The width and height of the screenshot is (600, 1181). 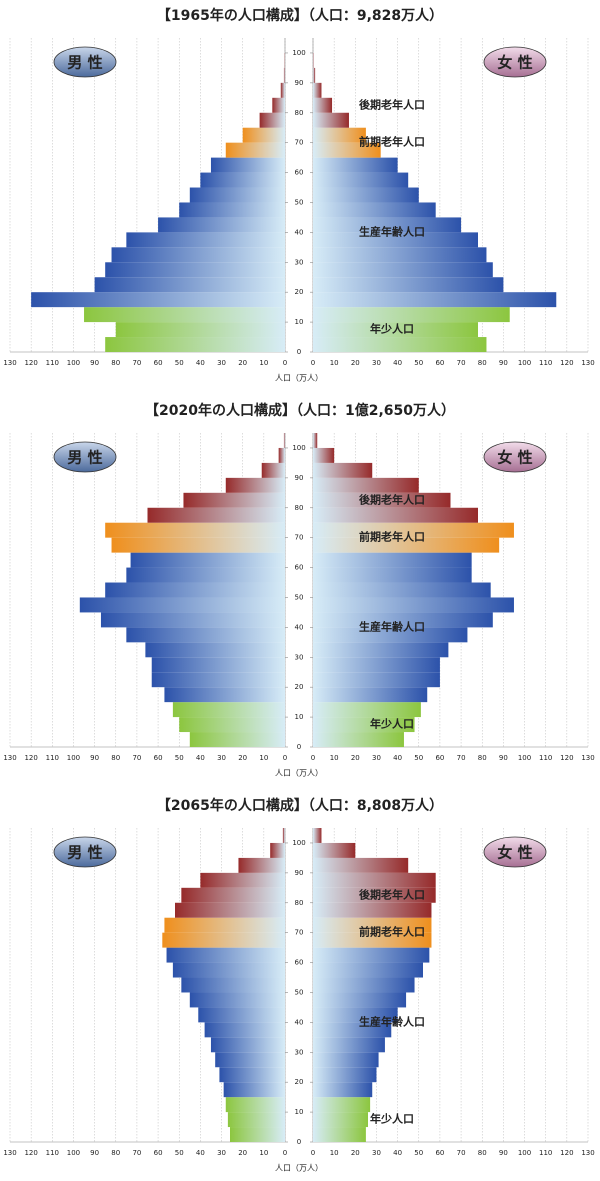 What do you see at coordinates (299, 747) in the screenshot?
I see `y-tick-label: 0` at bounding box center [299, 747].